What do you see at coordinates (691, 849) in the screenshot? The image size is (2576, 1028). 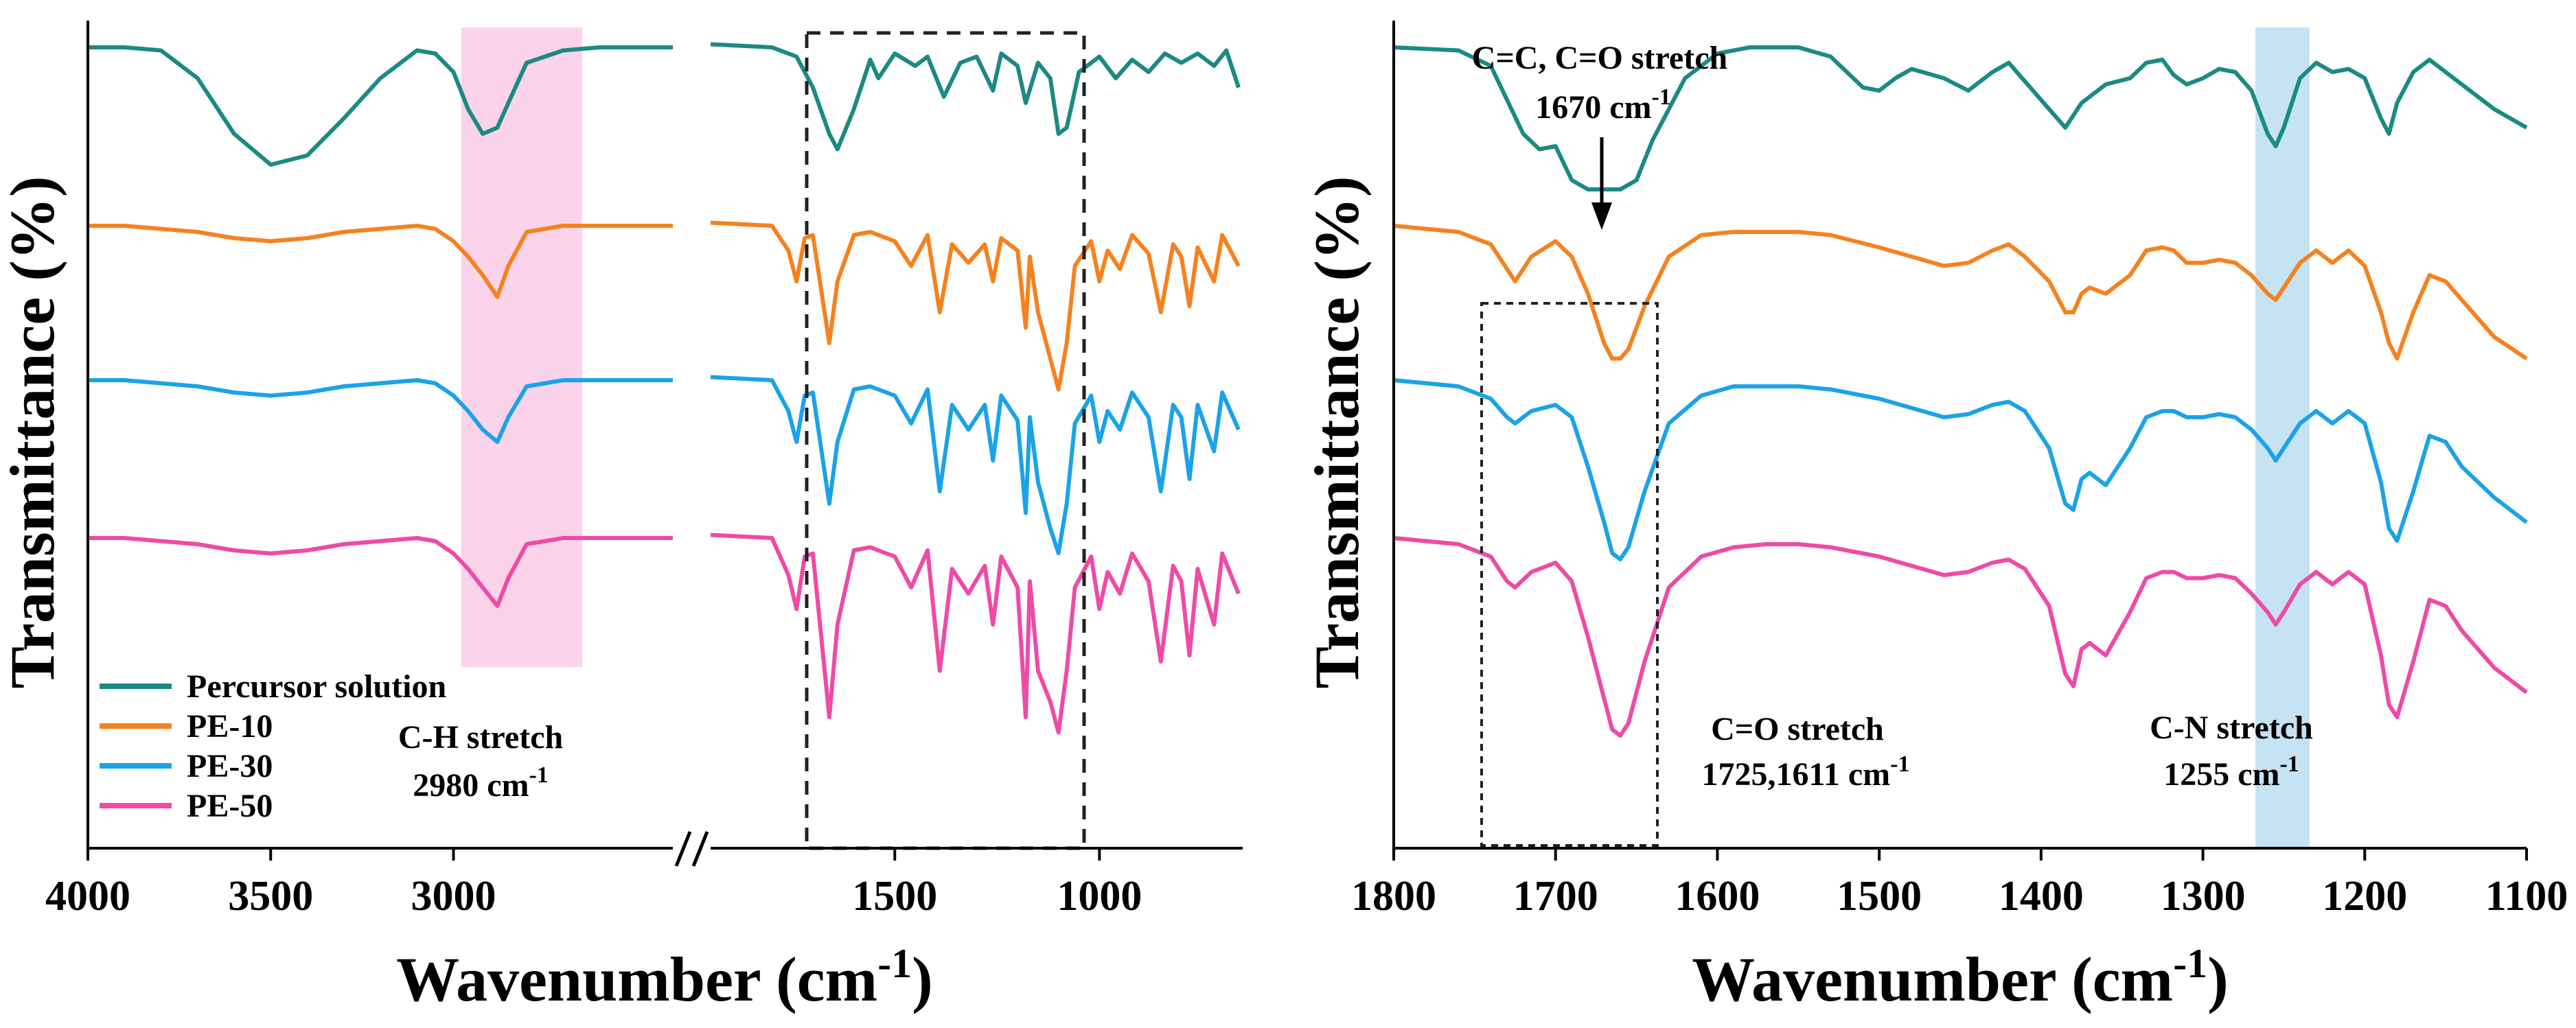 I see `axis-break-icon` at bounding box center [691, 849].